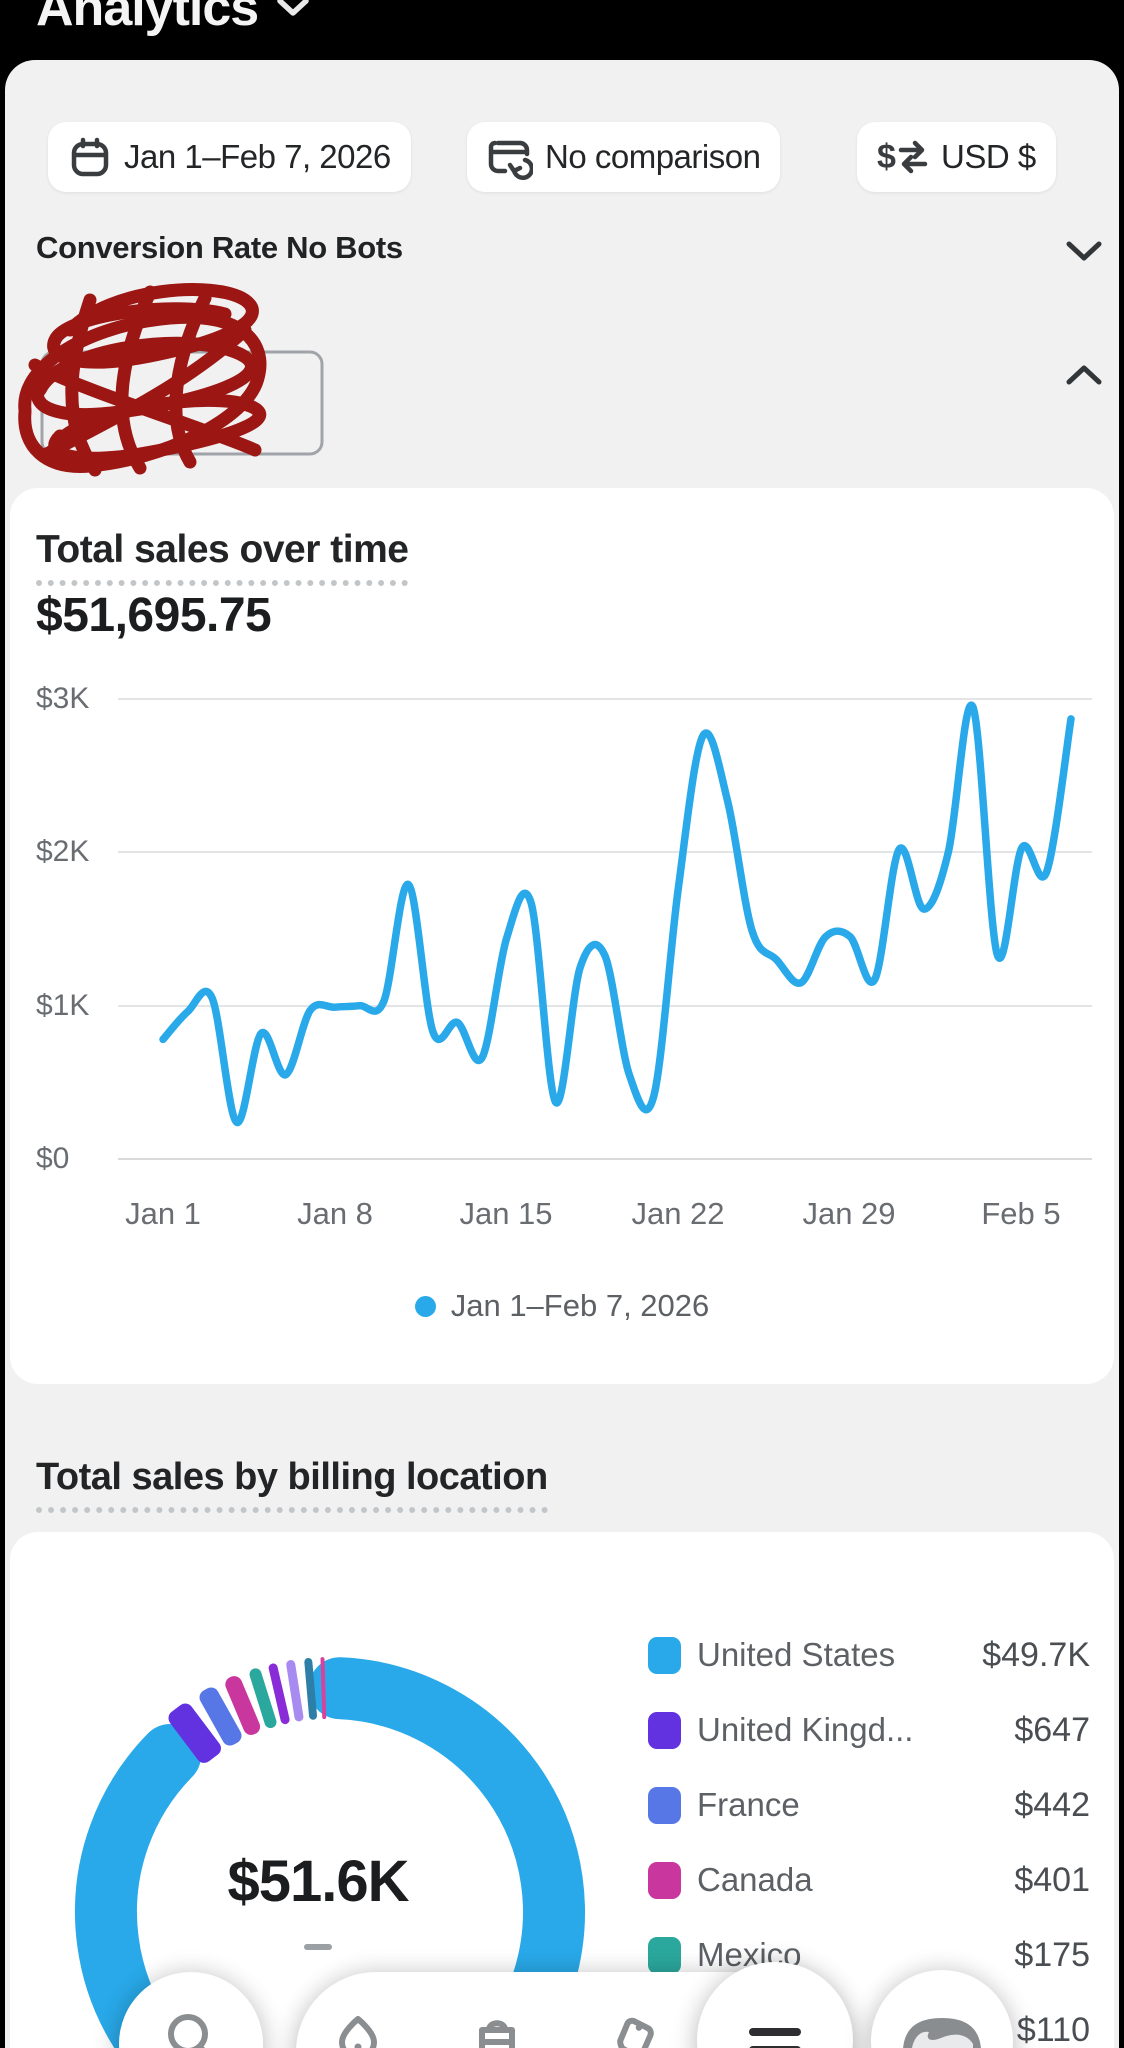 This screenshot has height=2048, width=1124. What do you see at coordinates (775, 2047) in the screenshot?
I see `menu-icon-bar` at bounding box center [775, 2047].